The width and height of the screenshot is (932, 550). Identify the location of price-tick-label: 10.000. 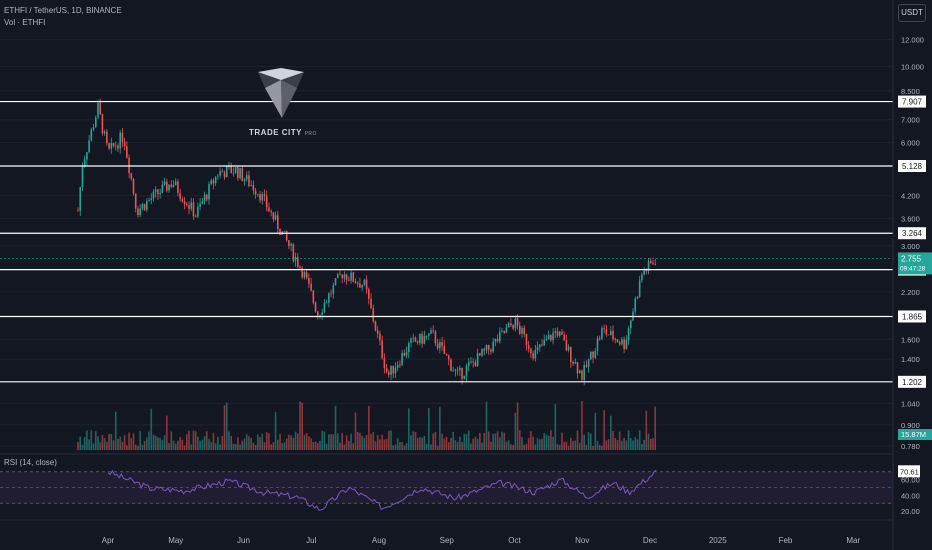
(912, 67).